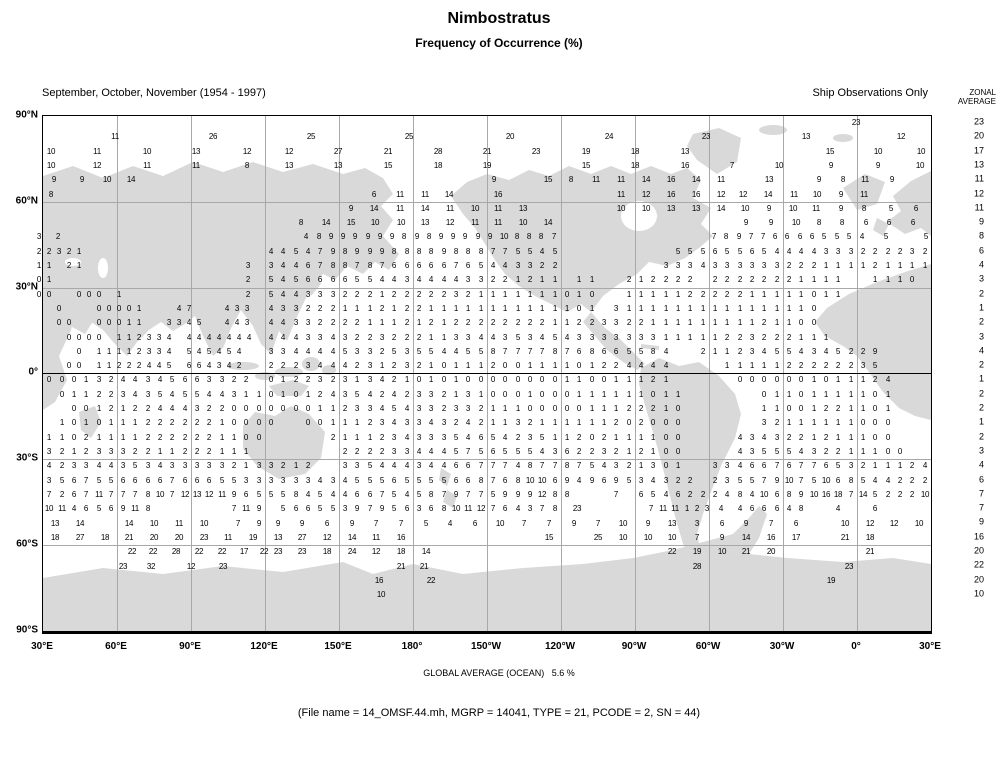 This screenshot has width=998, height=760. I want to click on grid-value: 22, so click(672, 551).